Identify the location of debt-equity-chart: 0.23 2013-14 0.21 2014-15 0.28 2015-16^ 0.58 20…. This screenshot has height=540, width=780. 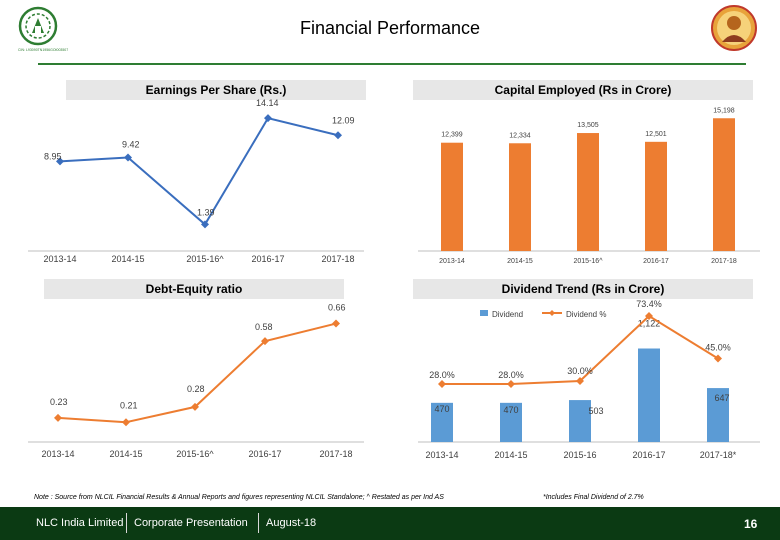
(196, 381).